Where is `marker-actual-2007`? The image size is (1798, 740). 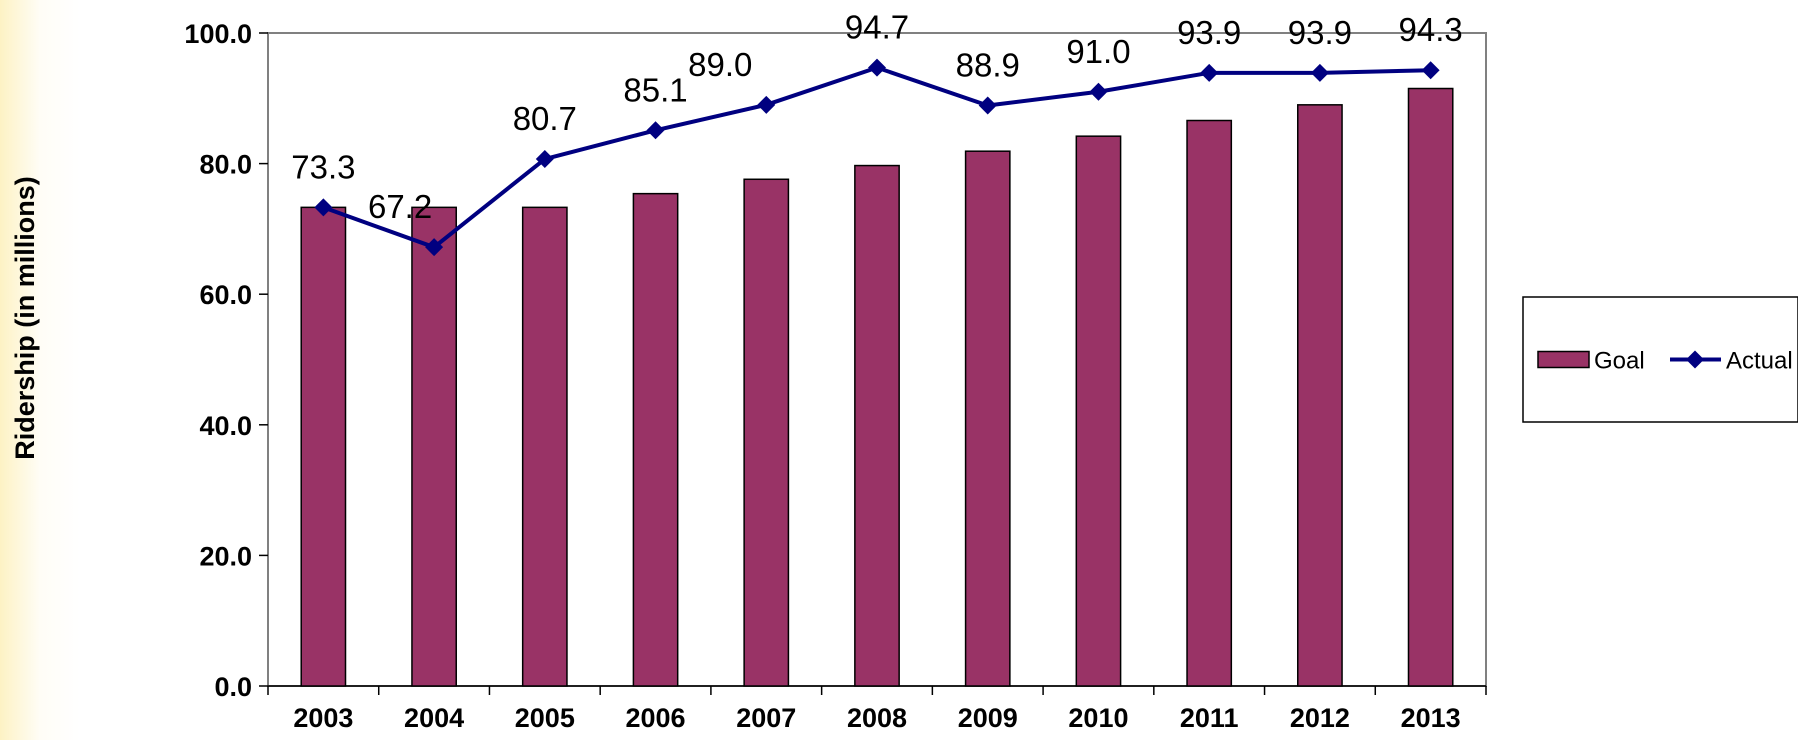 marker-actual-2007 is located at coordinates (766, 104).